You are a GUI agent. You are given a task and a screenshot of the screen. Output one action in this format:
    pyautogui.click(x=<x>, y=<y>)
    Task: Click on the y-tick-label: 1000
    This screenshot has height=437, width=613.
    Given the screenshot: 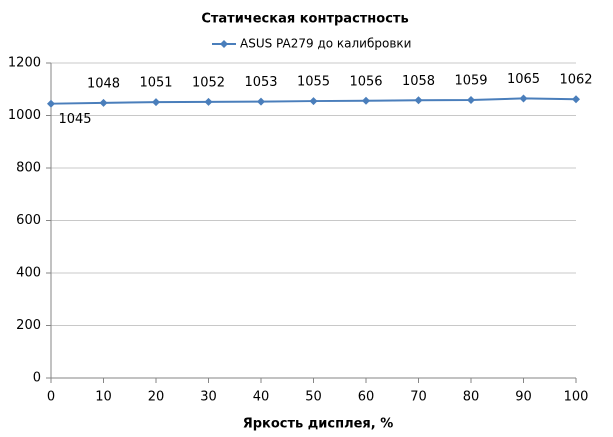 What is the action you would take?
    pyautogui.click(x=24, y=115)
    